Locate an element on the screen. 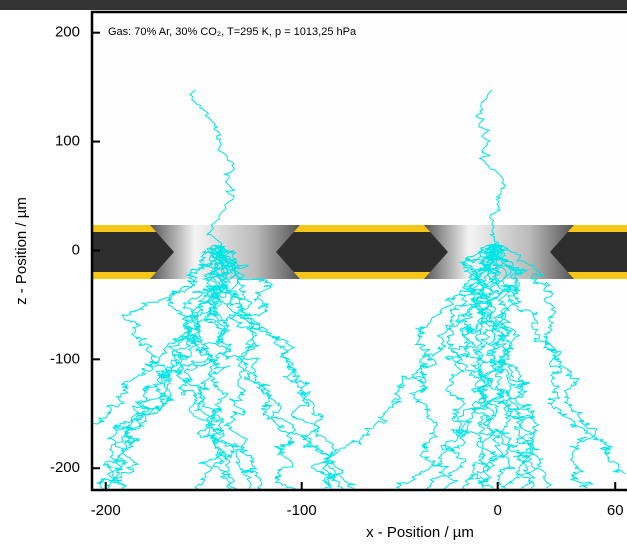  x-tick-label: 60 is located at coordinates (615, 510).